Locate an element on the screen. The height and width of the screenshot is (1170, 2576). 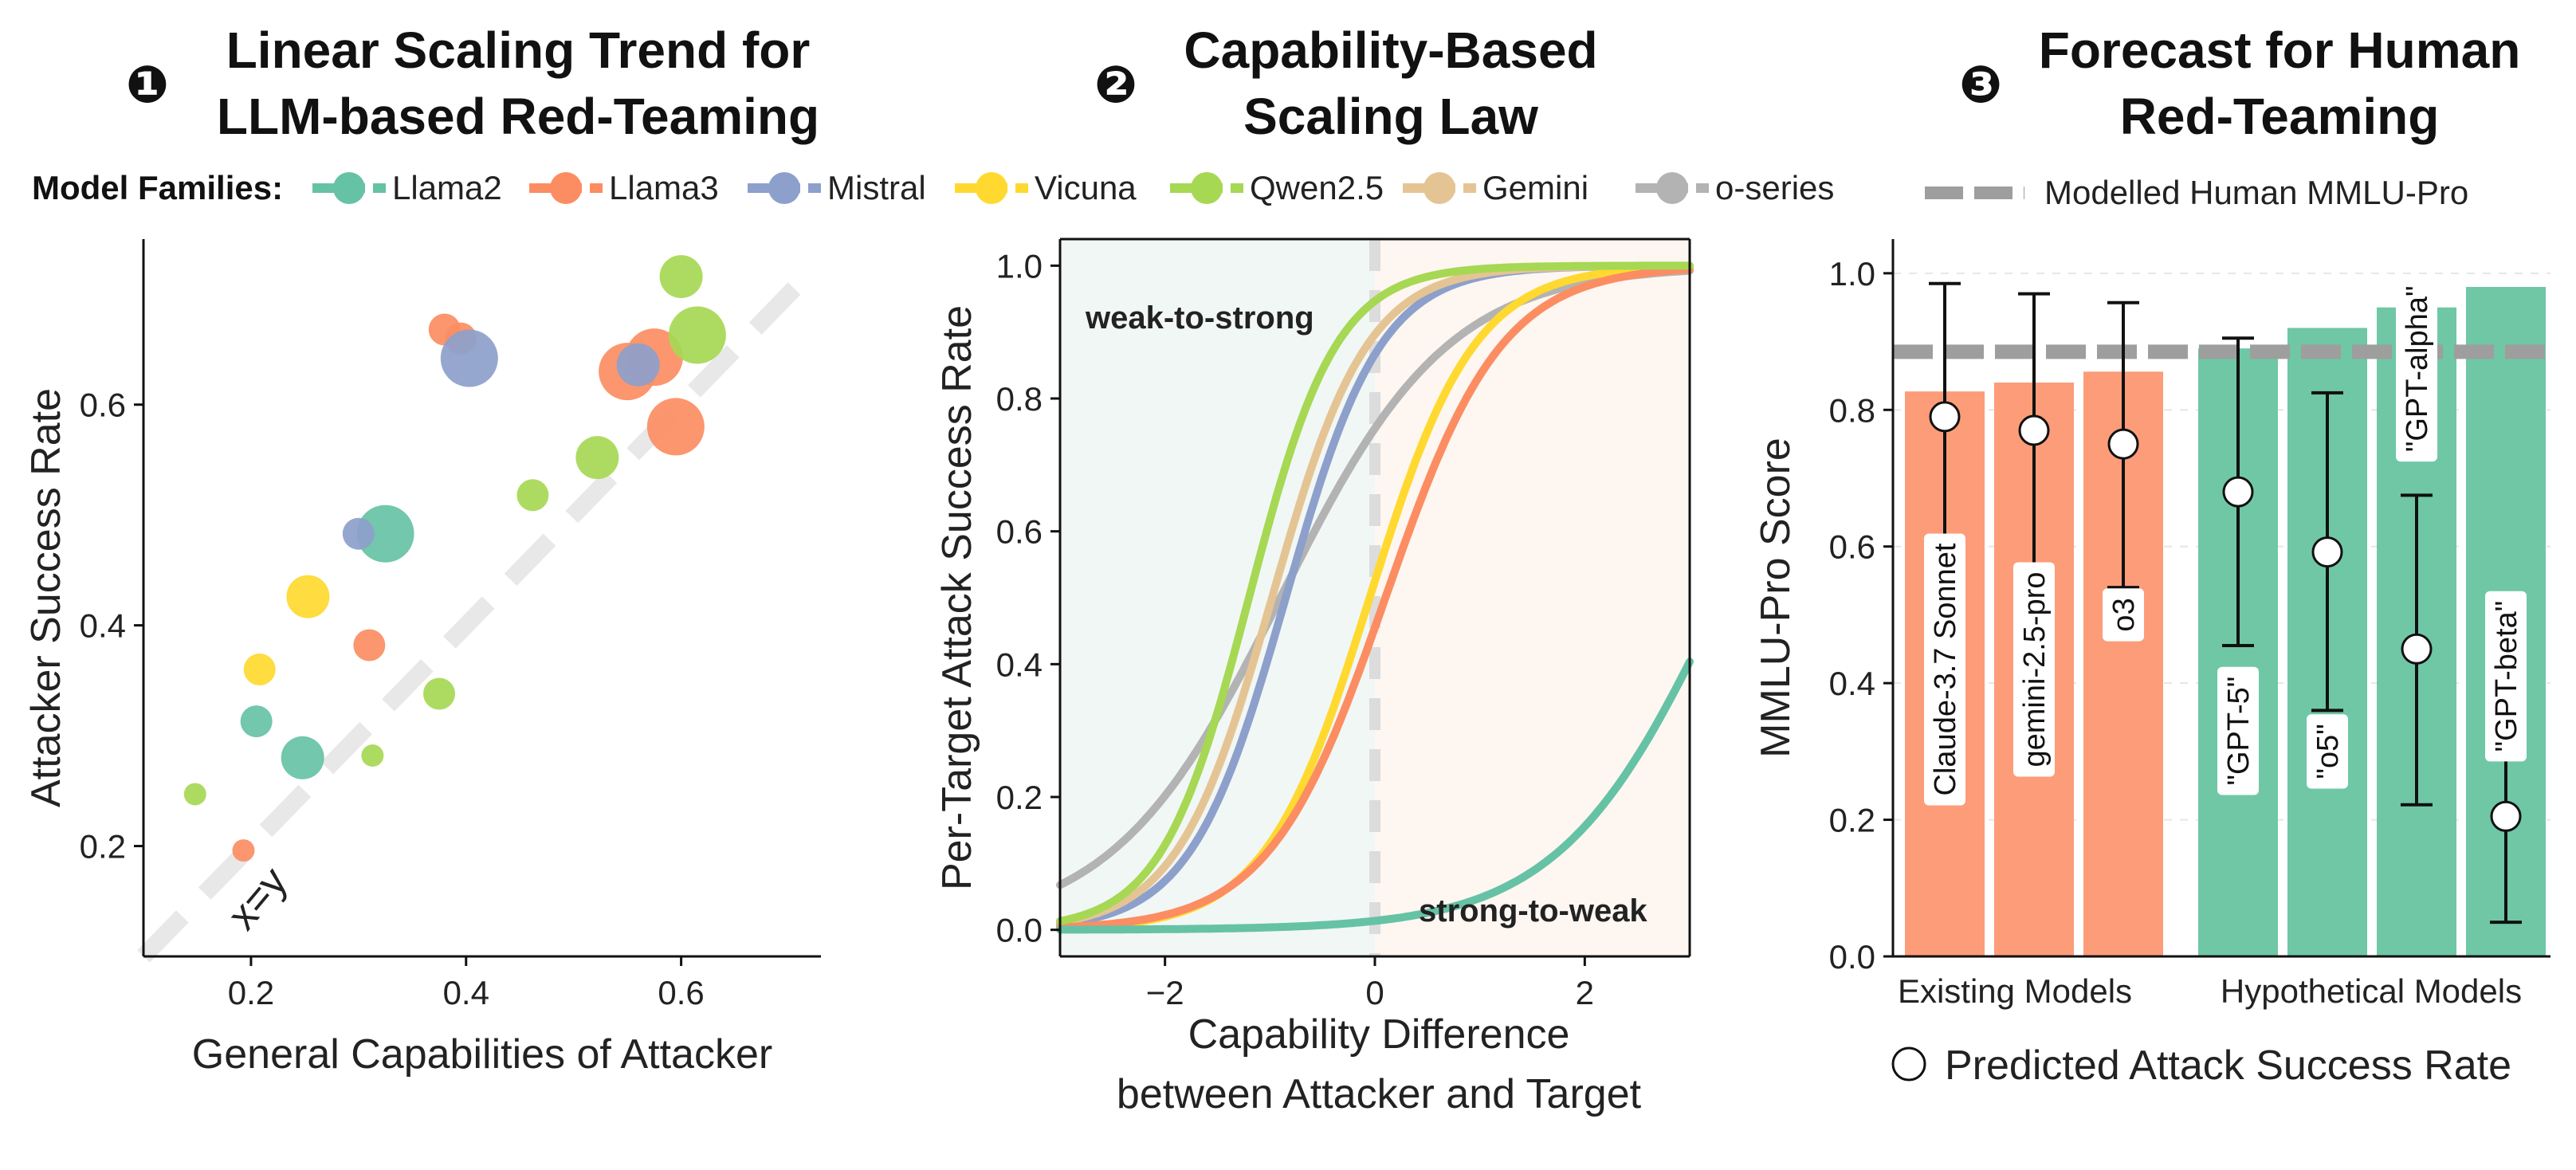
human-line-legend-label: Modelled Human MMLU-Pro is located at coordinates (2256, 192).